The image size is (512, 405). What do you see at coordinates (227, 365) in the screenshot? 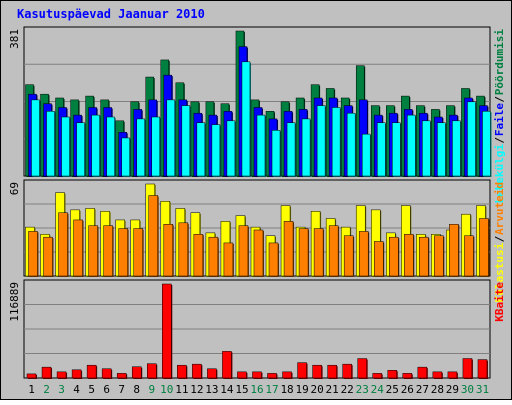
I see `bar-kbaite-day14` at bounding box center [227, 365].